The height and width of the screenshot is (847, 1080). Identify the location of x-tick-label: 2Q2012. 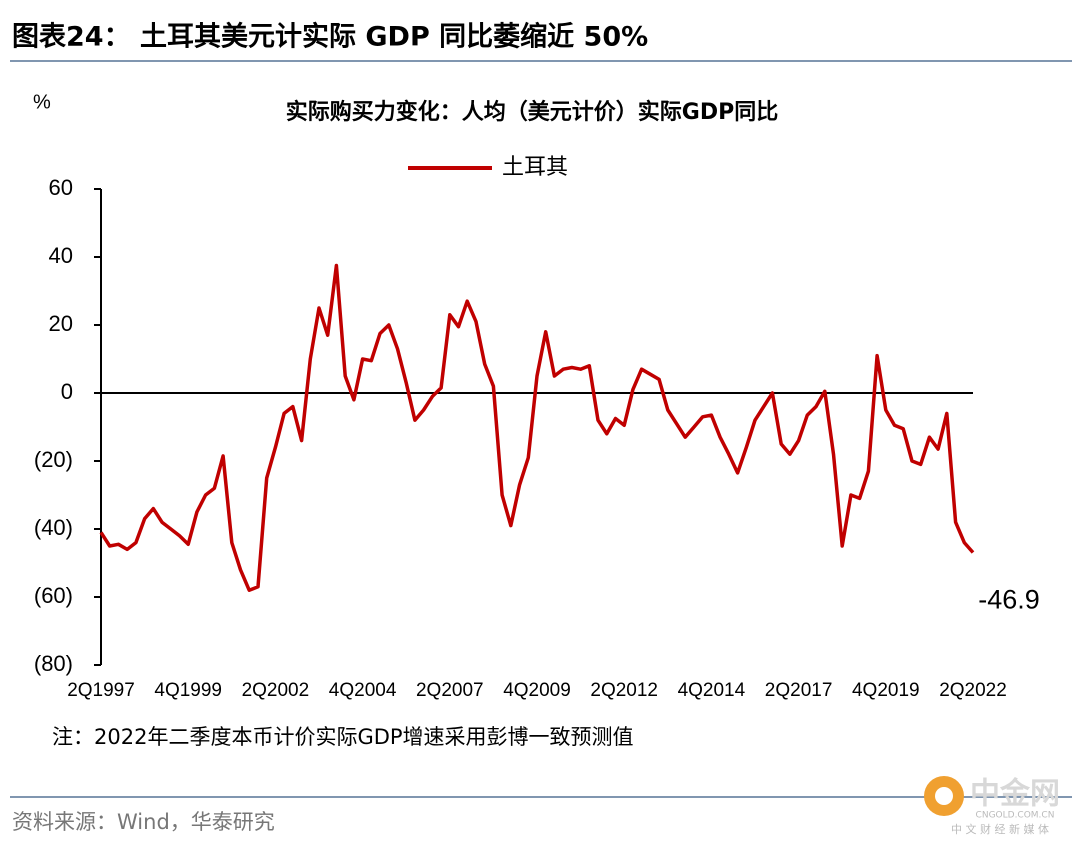
(624, 690).